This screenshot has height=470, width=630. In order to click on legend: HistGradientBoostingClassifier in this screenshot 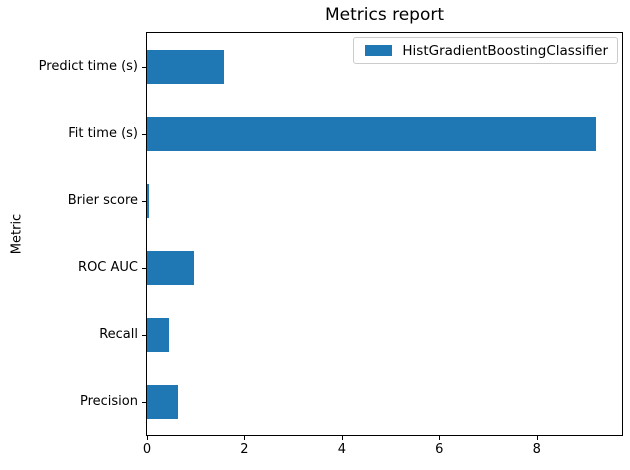, I will do `click(485, 50)`.